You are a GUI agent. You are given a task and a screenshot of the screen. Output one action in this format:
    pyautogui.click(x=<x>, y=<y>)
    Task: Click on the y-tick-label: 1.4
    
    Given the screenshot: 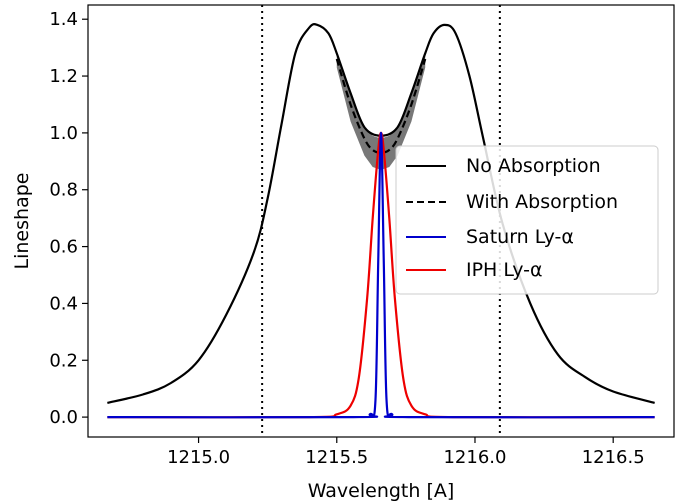 What is the action you would take?
    pyautogui.click(x=63, y=19)
    